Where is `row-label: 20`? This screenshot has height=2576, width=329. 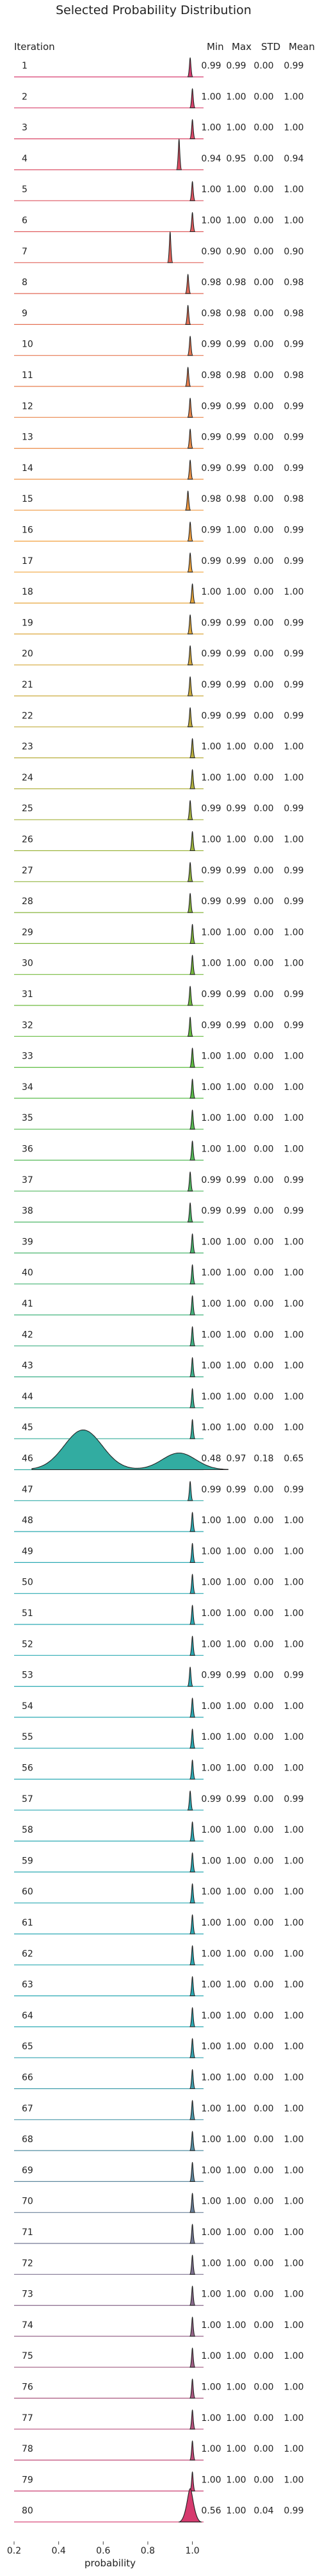 row-label: 20 is located at coordinates (27, 654).